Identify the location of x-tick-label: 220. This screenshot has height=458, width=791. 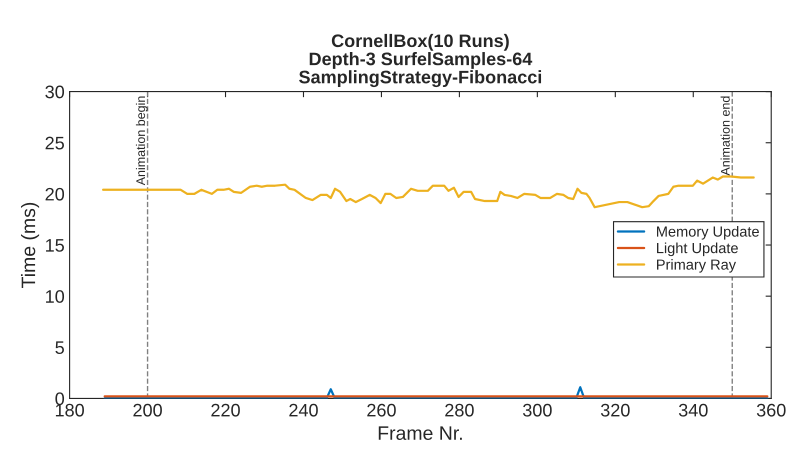
(225, 410).